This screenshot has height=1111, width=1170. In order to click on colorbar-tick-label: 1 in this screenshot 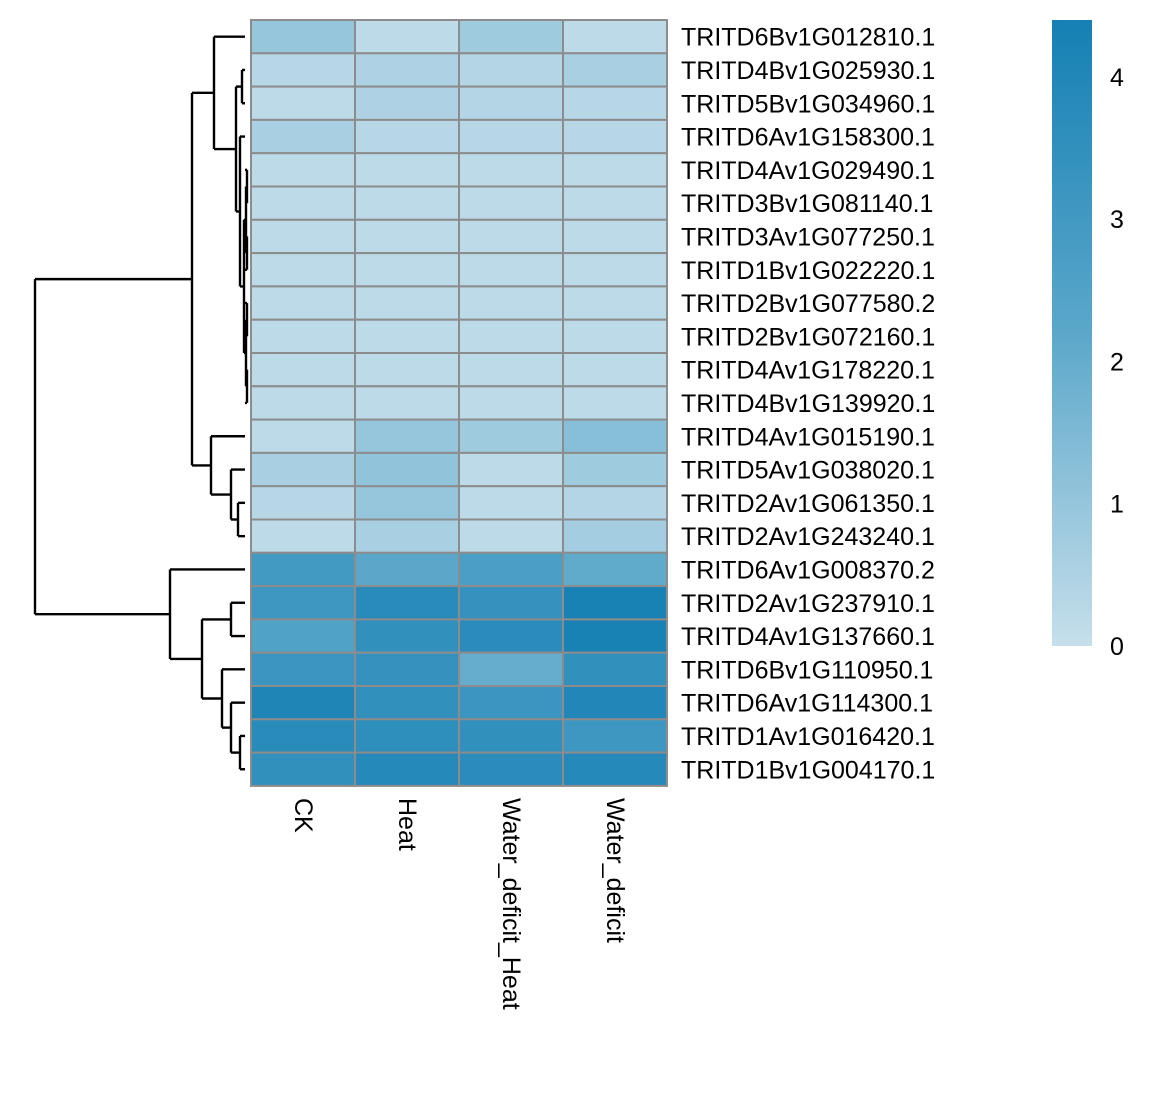, I will do `click(1117, 505)`.